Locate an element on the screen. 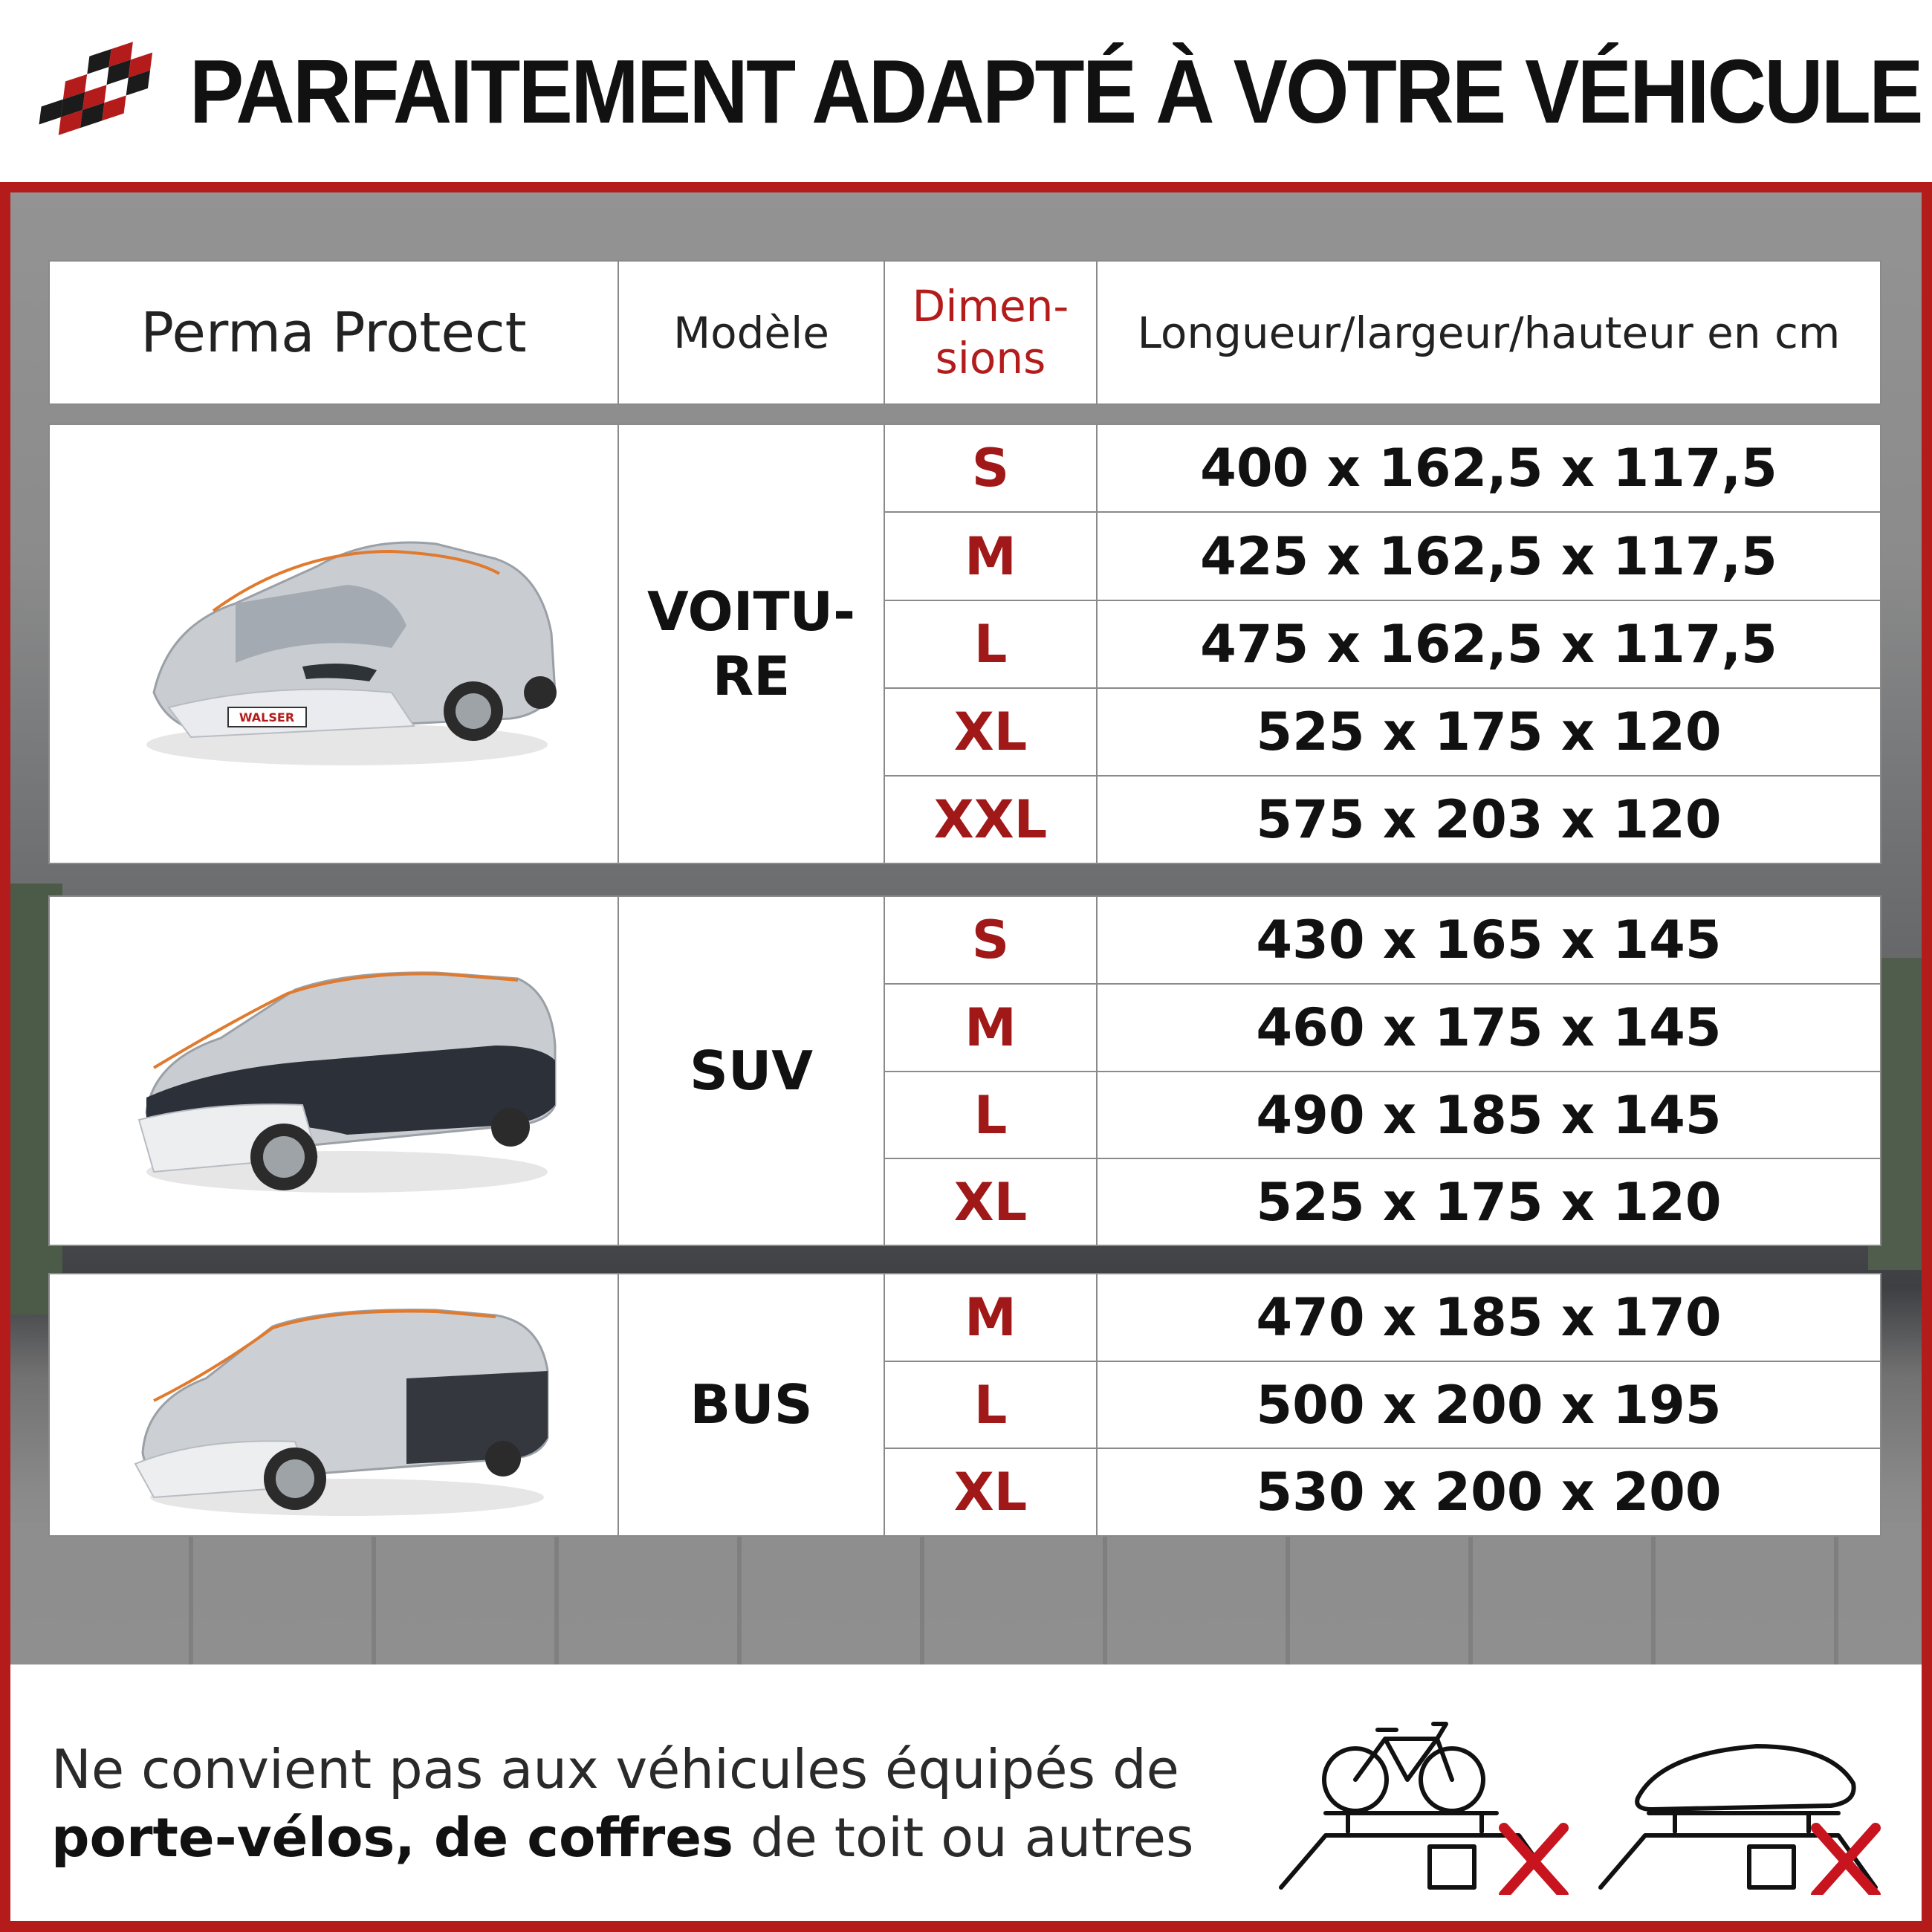 The image size is (1932, 1932). model-voiture-line1: VOITU- is located at coordinates (751, 612).